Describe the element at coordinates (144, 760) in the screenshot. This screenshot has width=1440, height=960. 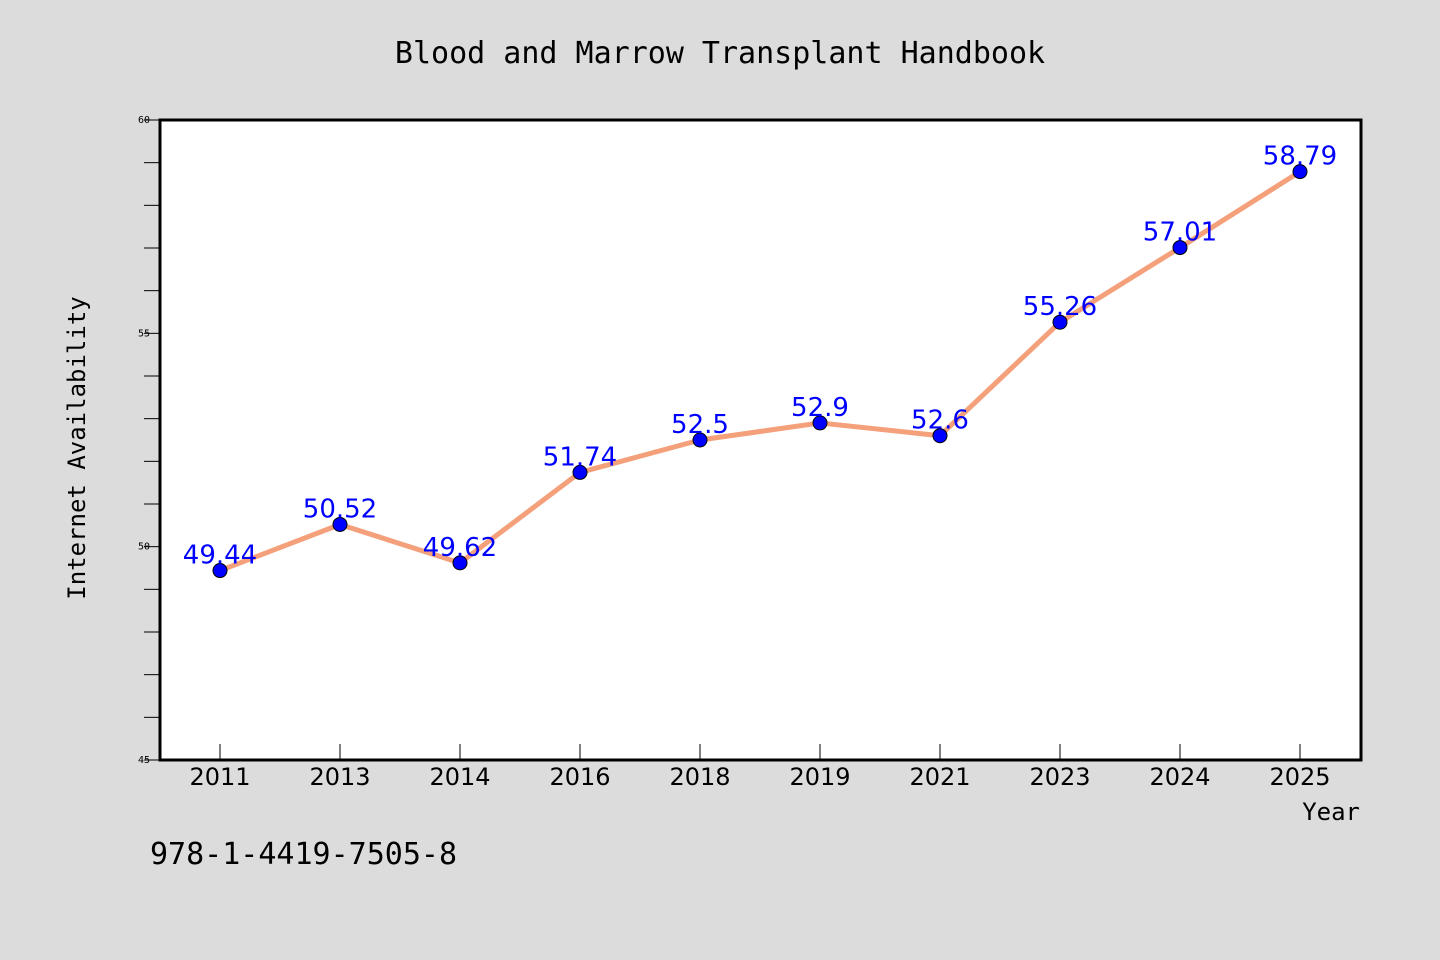
I see `y-tick-label: 45` at that location.